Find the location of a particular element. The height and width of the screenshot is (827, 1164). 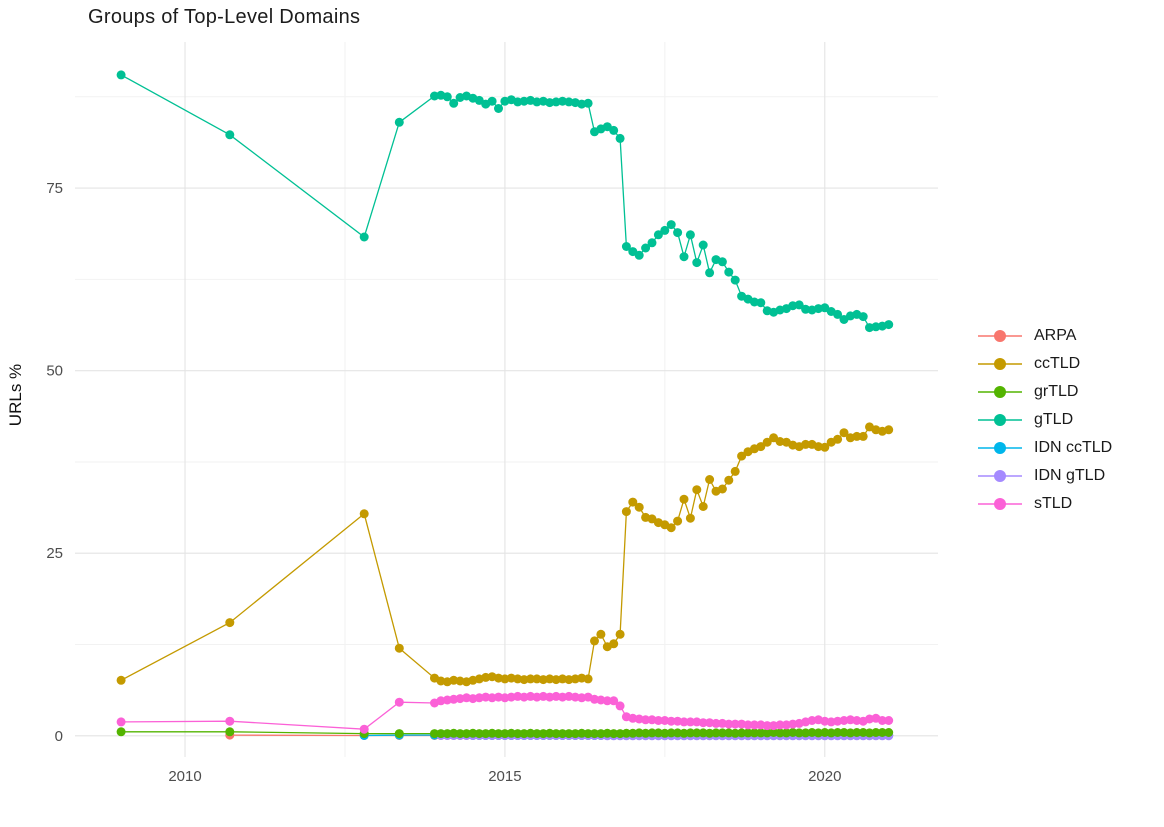

legend-item-grtld: grTLD is located at coordinates (1045, 392).